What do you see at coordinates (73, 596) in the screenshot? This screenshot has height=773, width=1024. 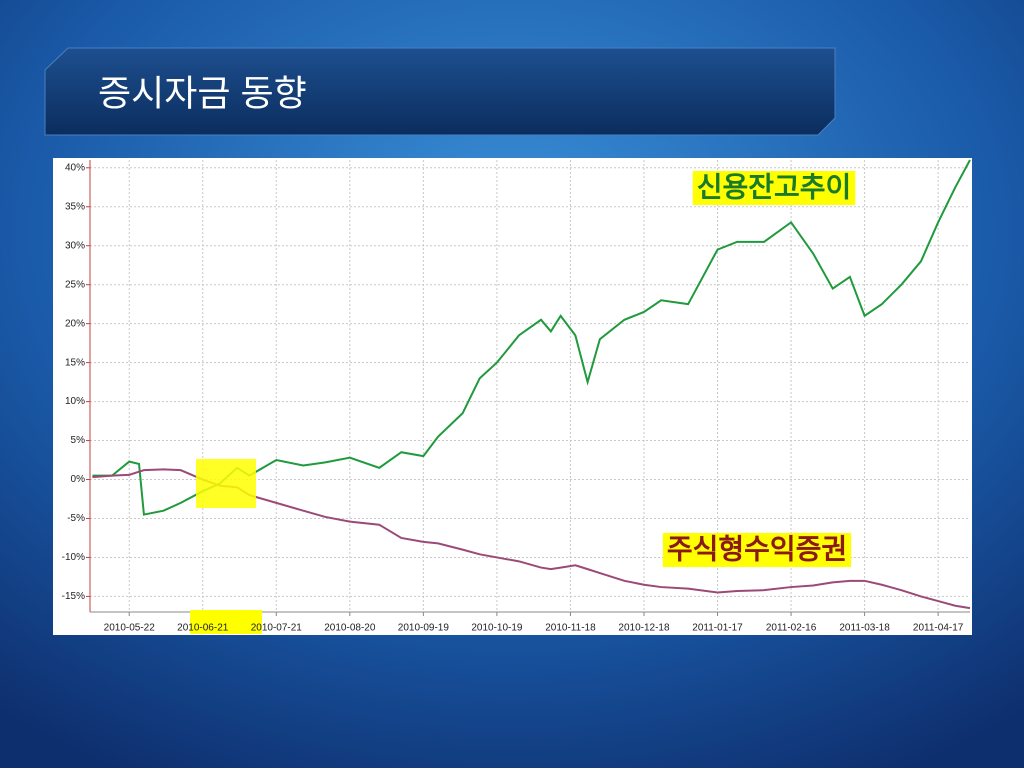 I see `y-tick-label: -15%` at bounding box center [73, 596].